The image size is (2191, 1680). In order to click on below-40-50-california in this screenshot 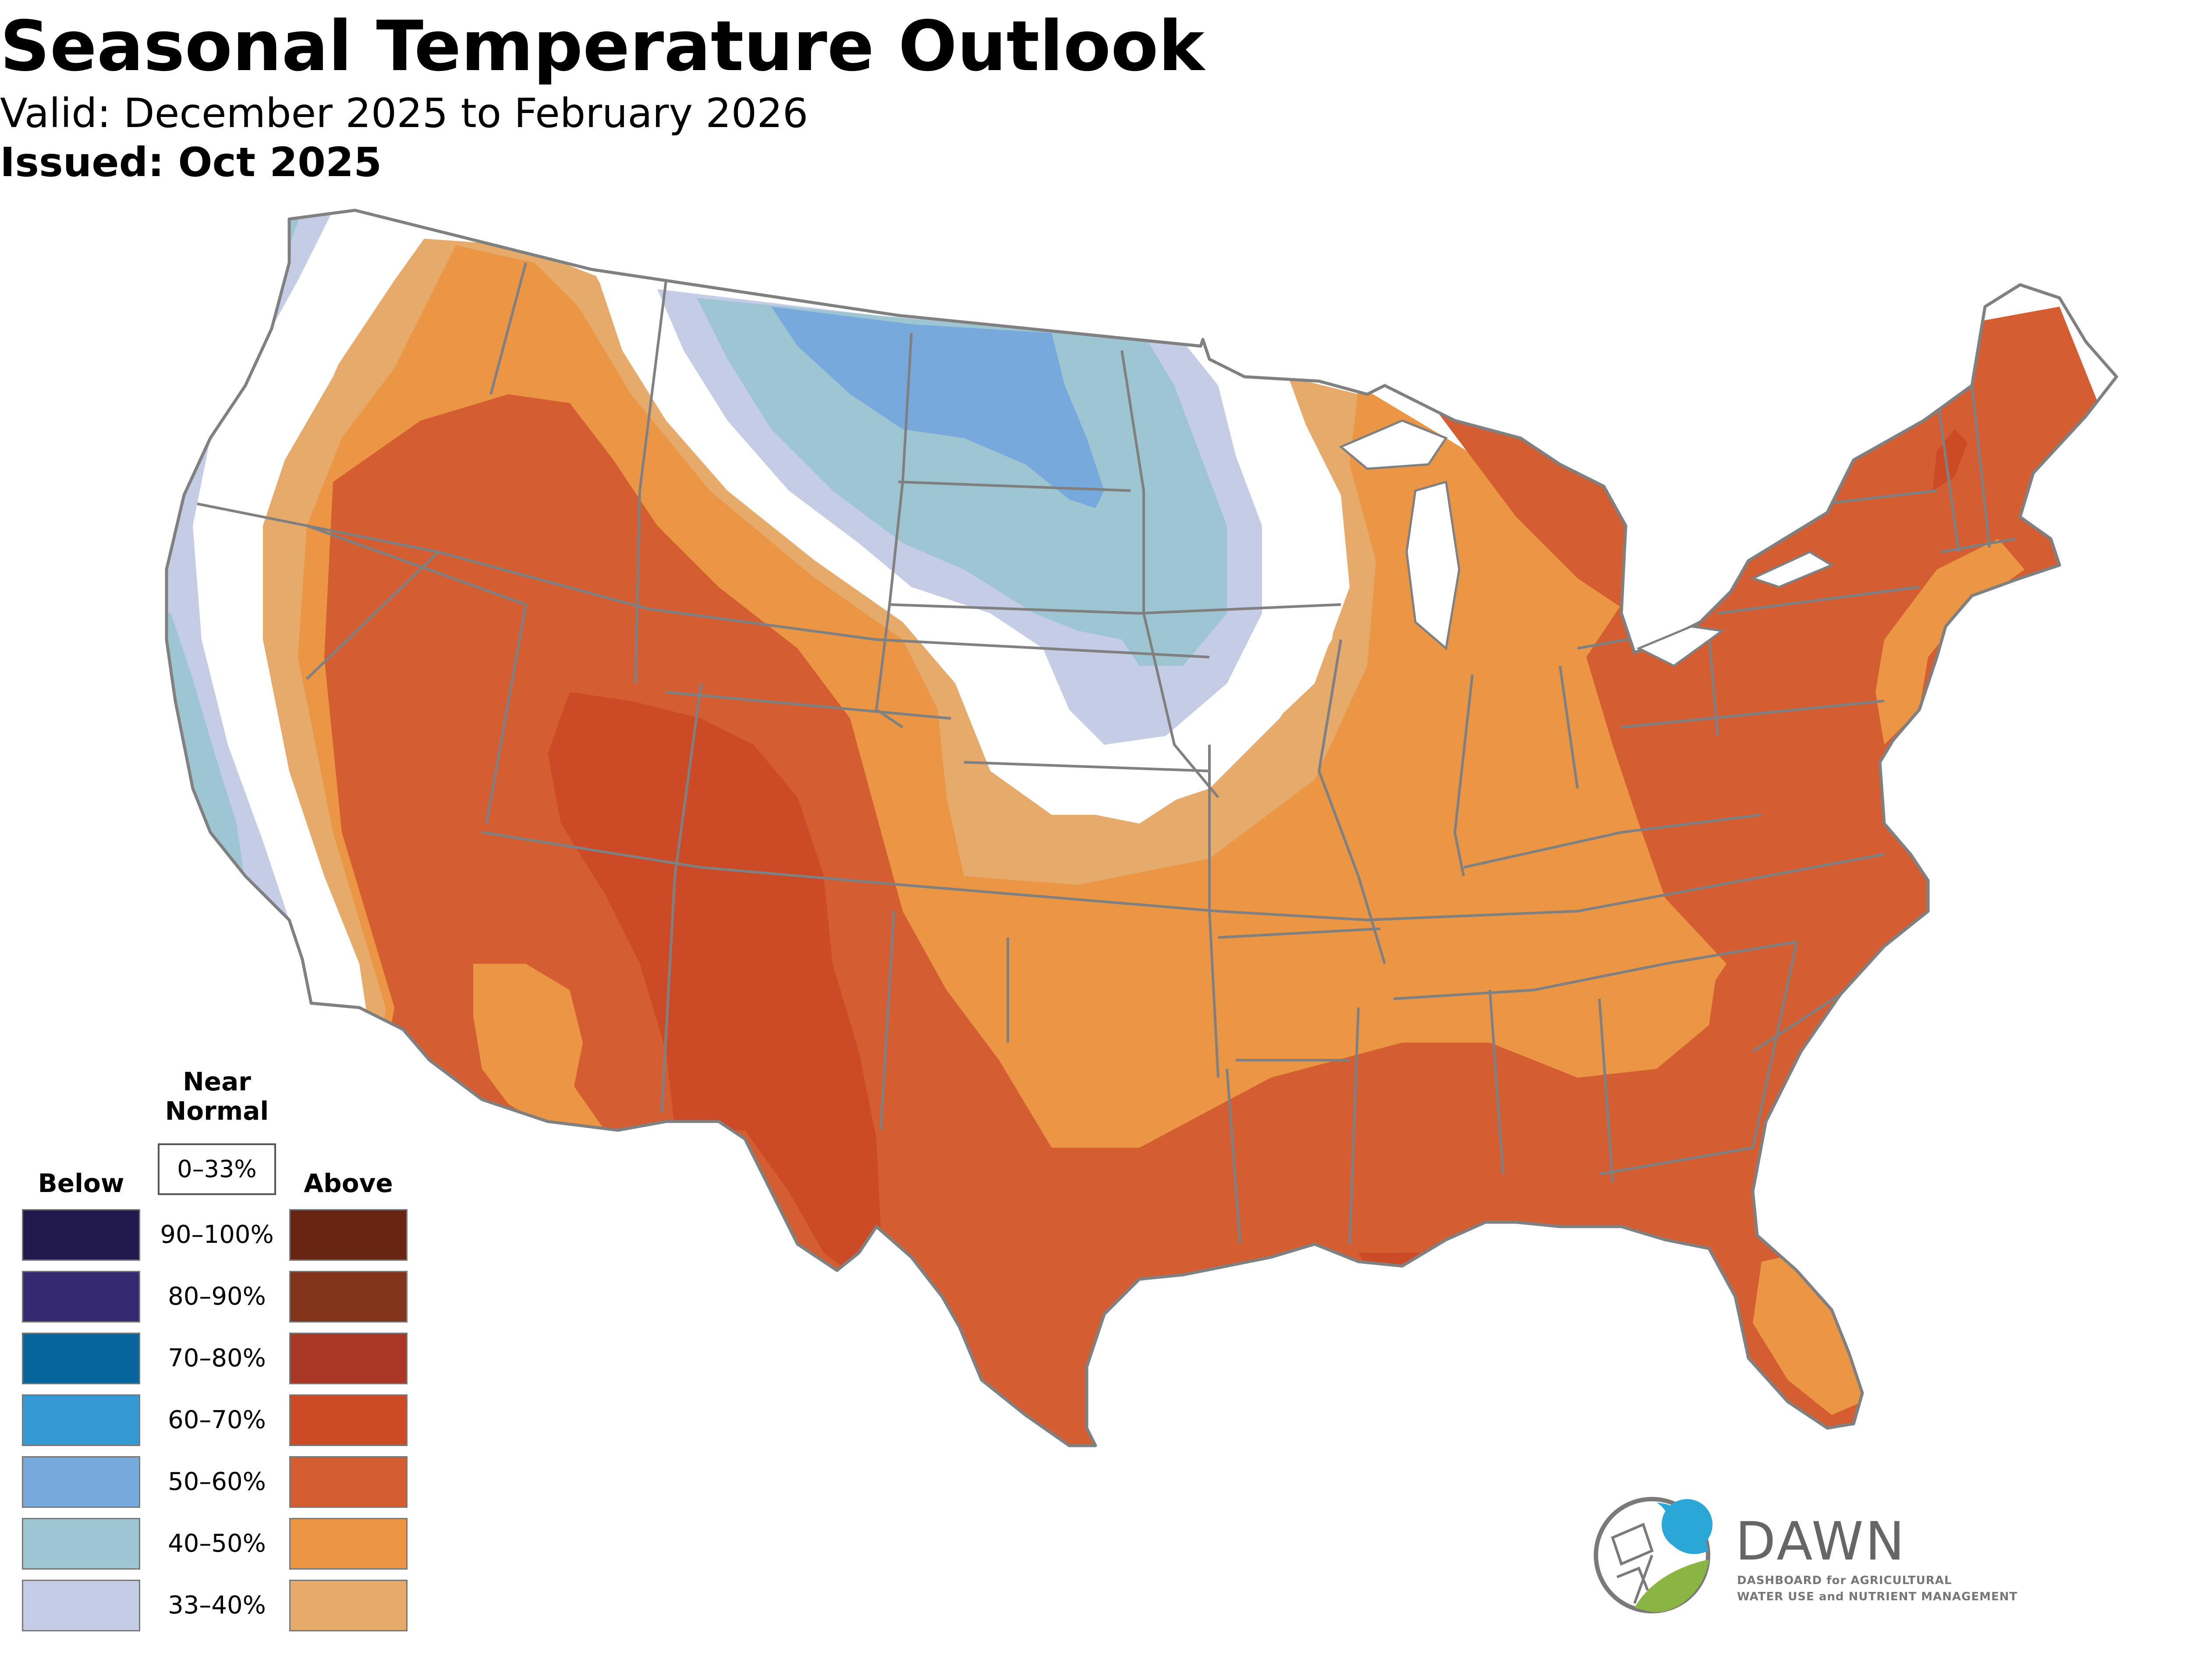, I will do `click(206, 749)`.